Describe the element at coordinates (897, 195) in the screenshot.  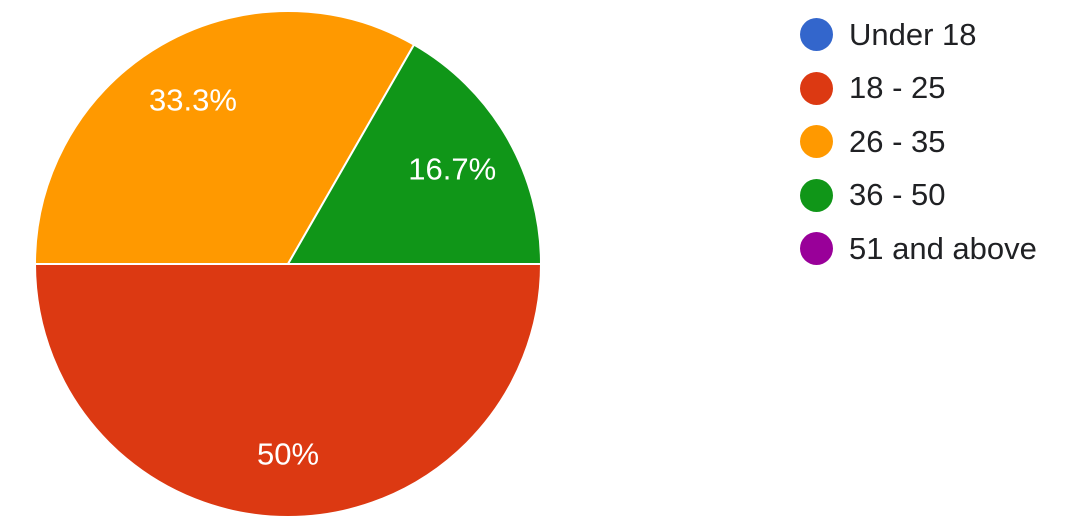
I see `legend-label: 36 - 50` at that location.